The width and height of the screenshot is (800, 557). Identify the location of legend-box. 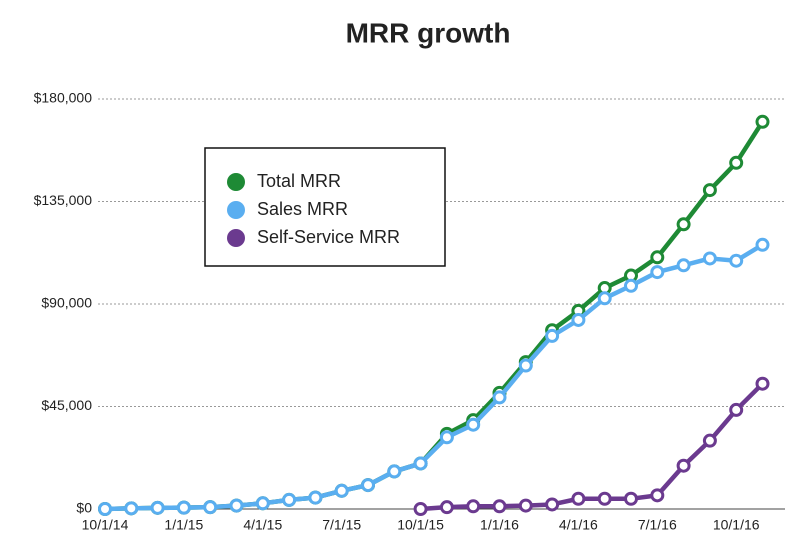
(325, 207).